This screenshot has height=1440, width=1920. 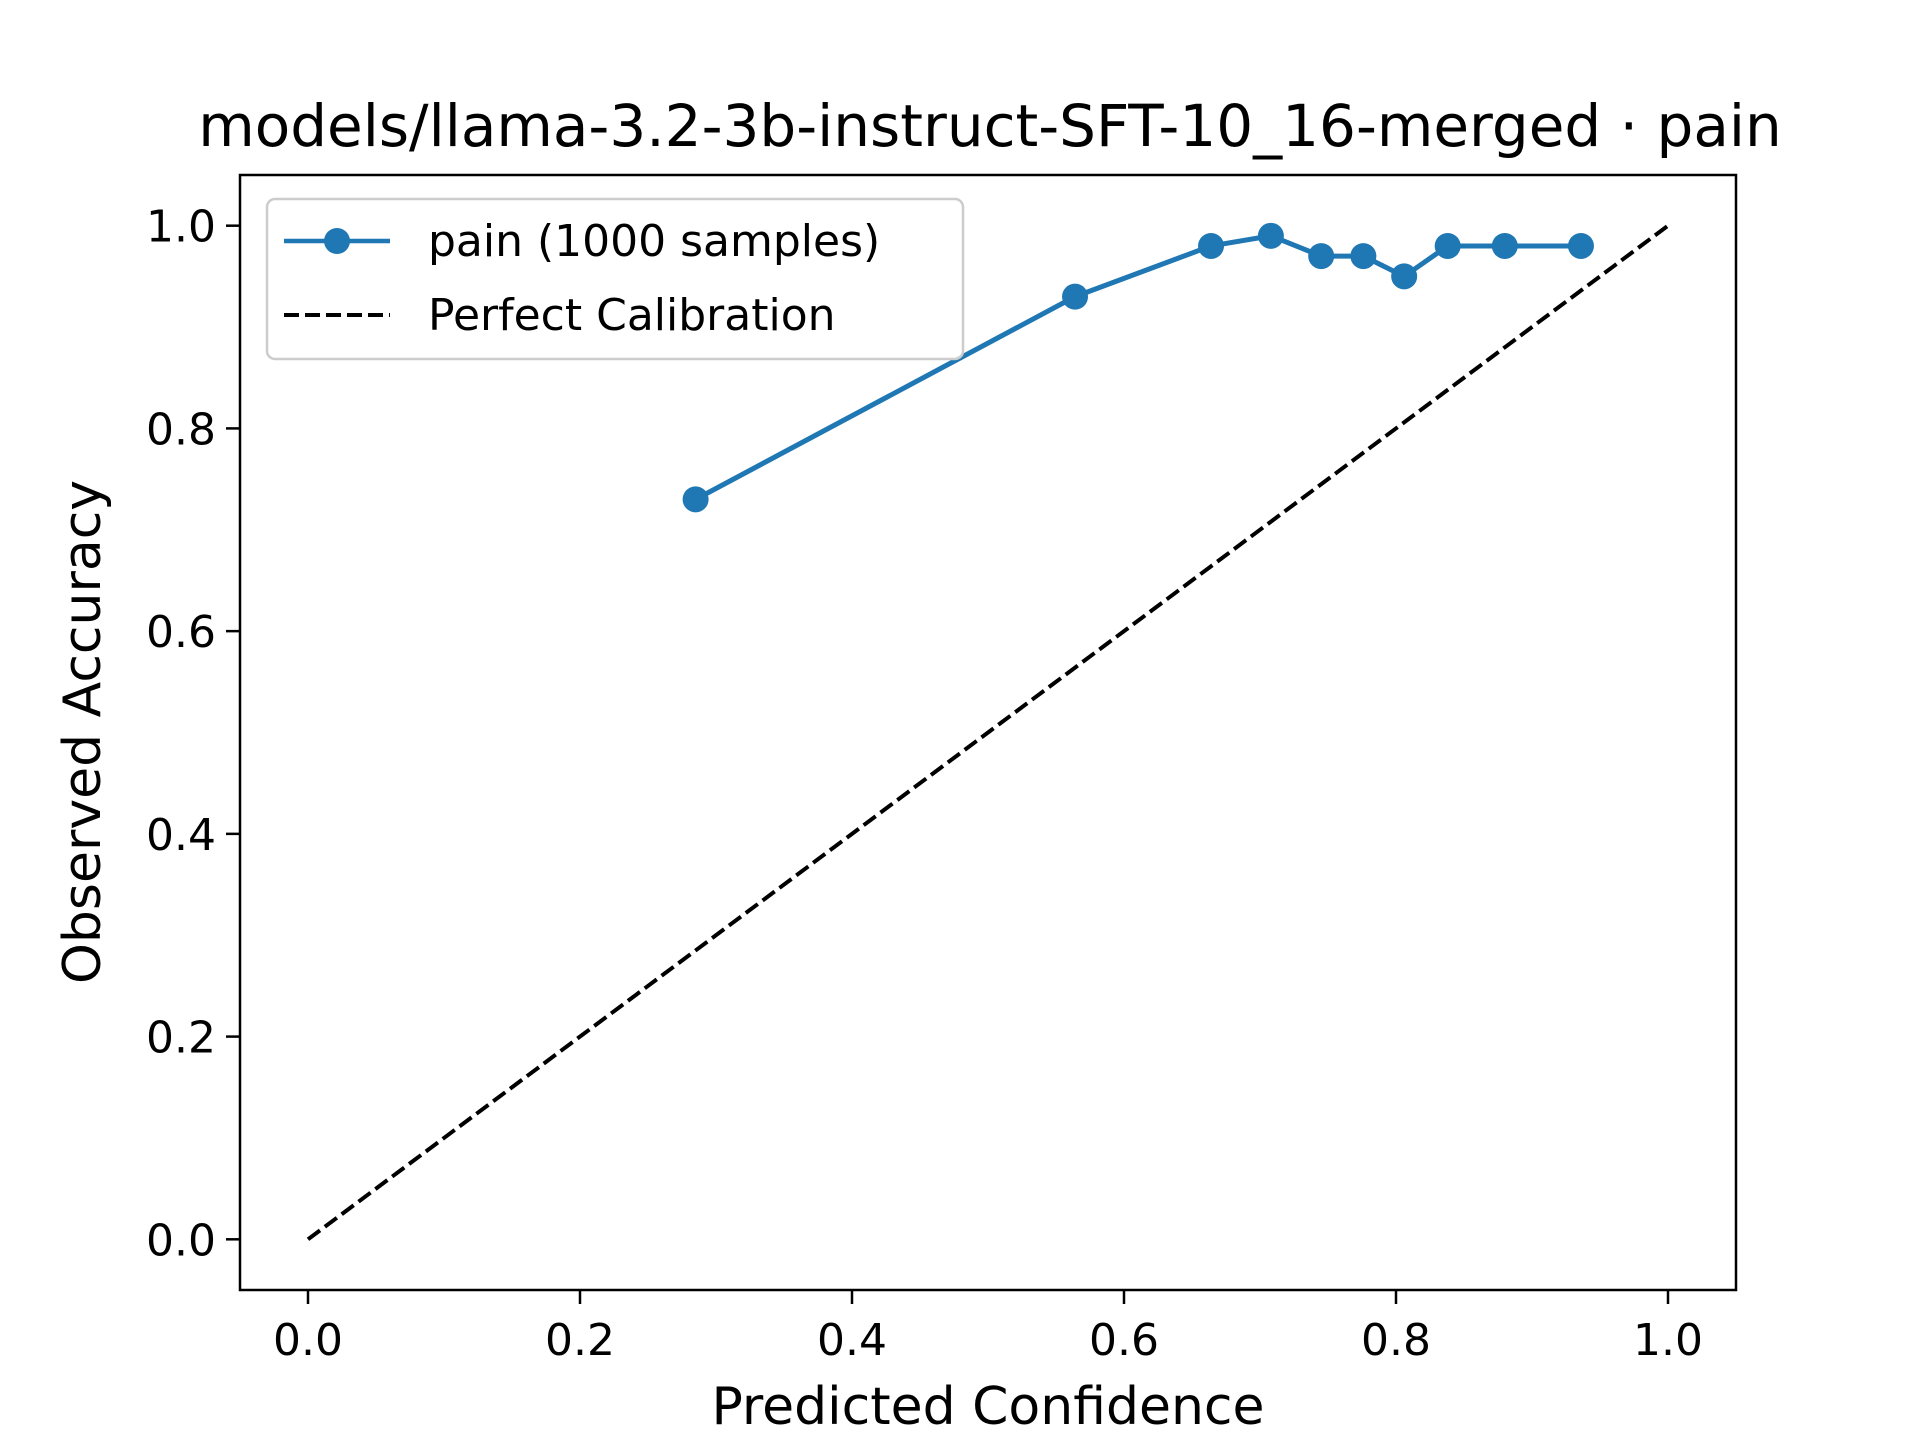 I want to click on y-tick-label: 0.4, so click(x=181, y=835).